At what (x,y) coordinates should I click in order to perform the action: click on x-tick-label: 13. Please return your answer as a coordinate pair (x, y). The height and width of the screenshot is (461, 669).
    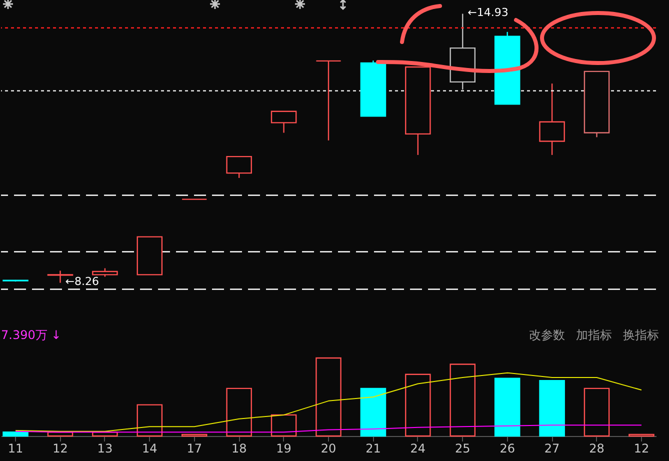
    Looking at the image, I should click on (105, 449).